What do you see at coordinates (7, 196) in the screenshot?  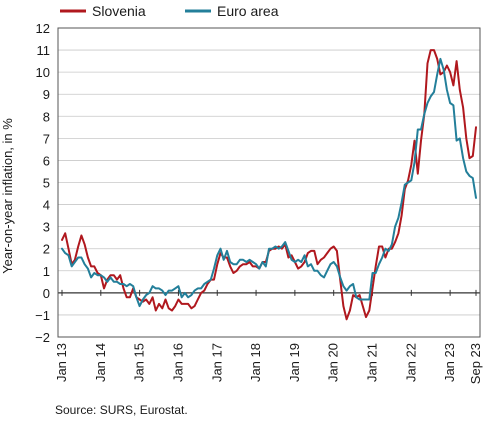 I see `y-axis-label: Year-on-year inflation, in %` at bounding box center [7, 196].